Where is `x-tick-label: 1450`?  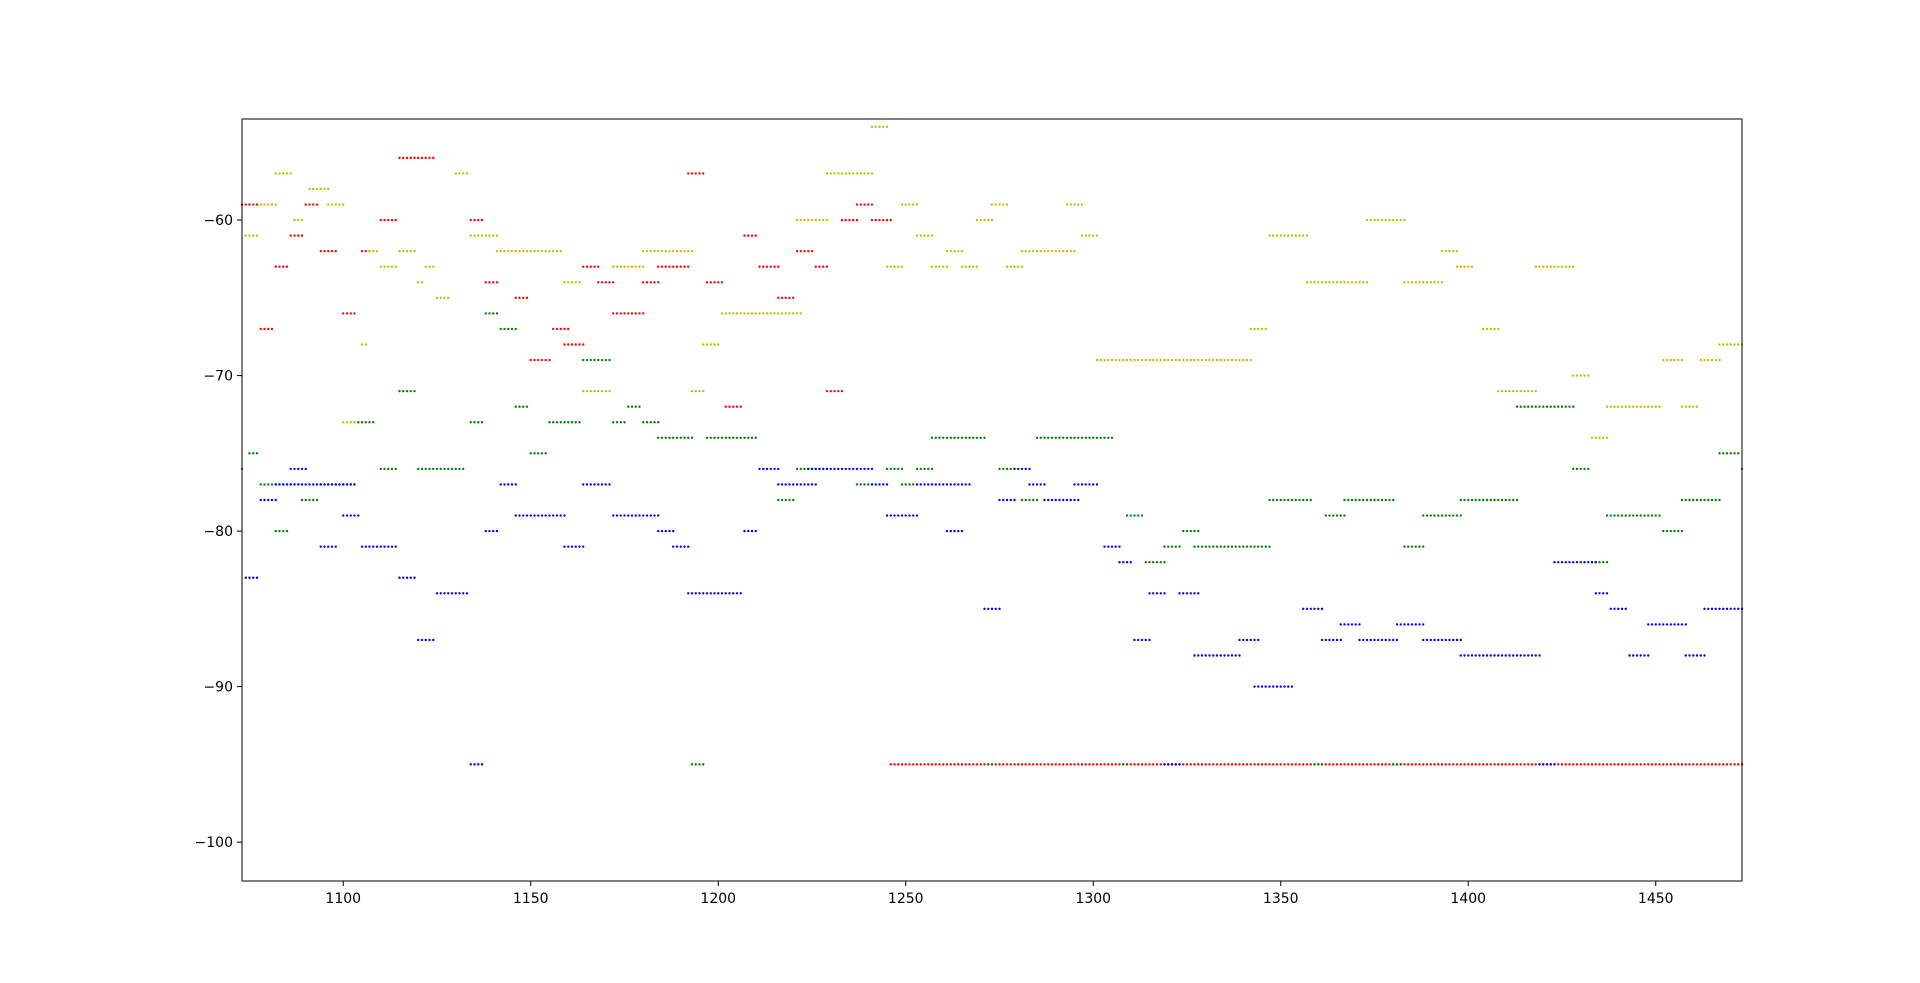
x-tick-label: 1450 is located at coordinates (1656, 899).